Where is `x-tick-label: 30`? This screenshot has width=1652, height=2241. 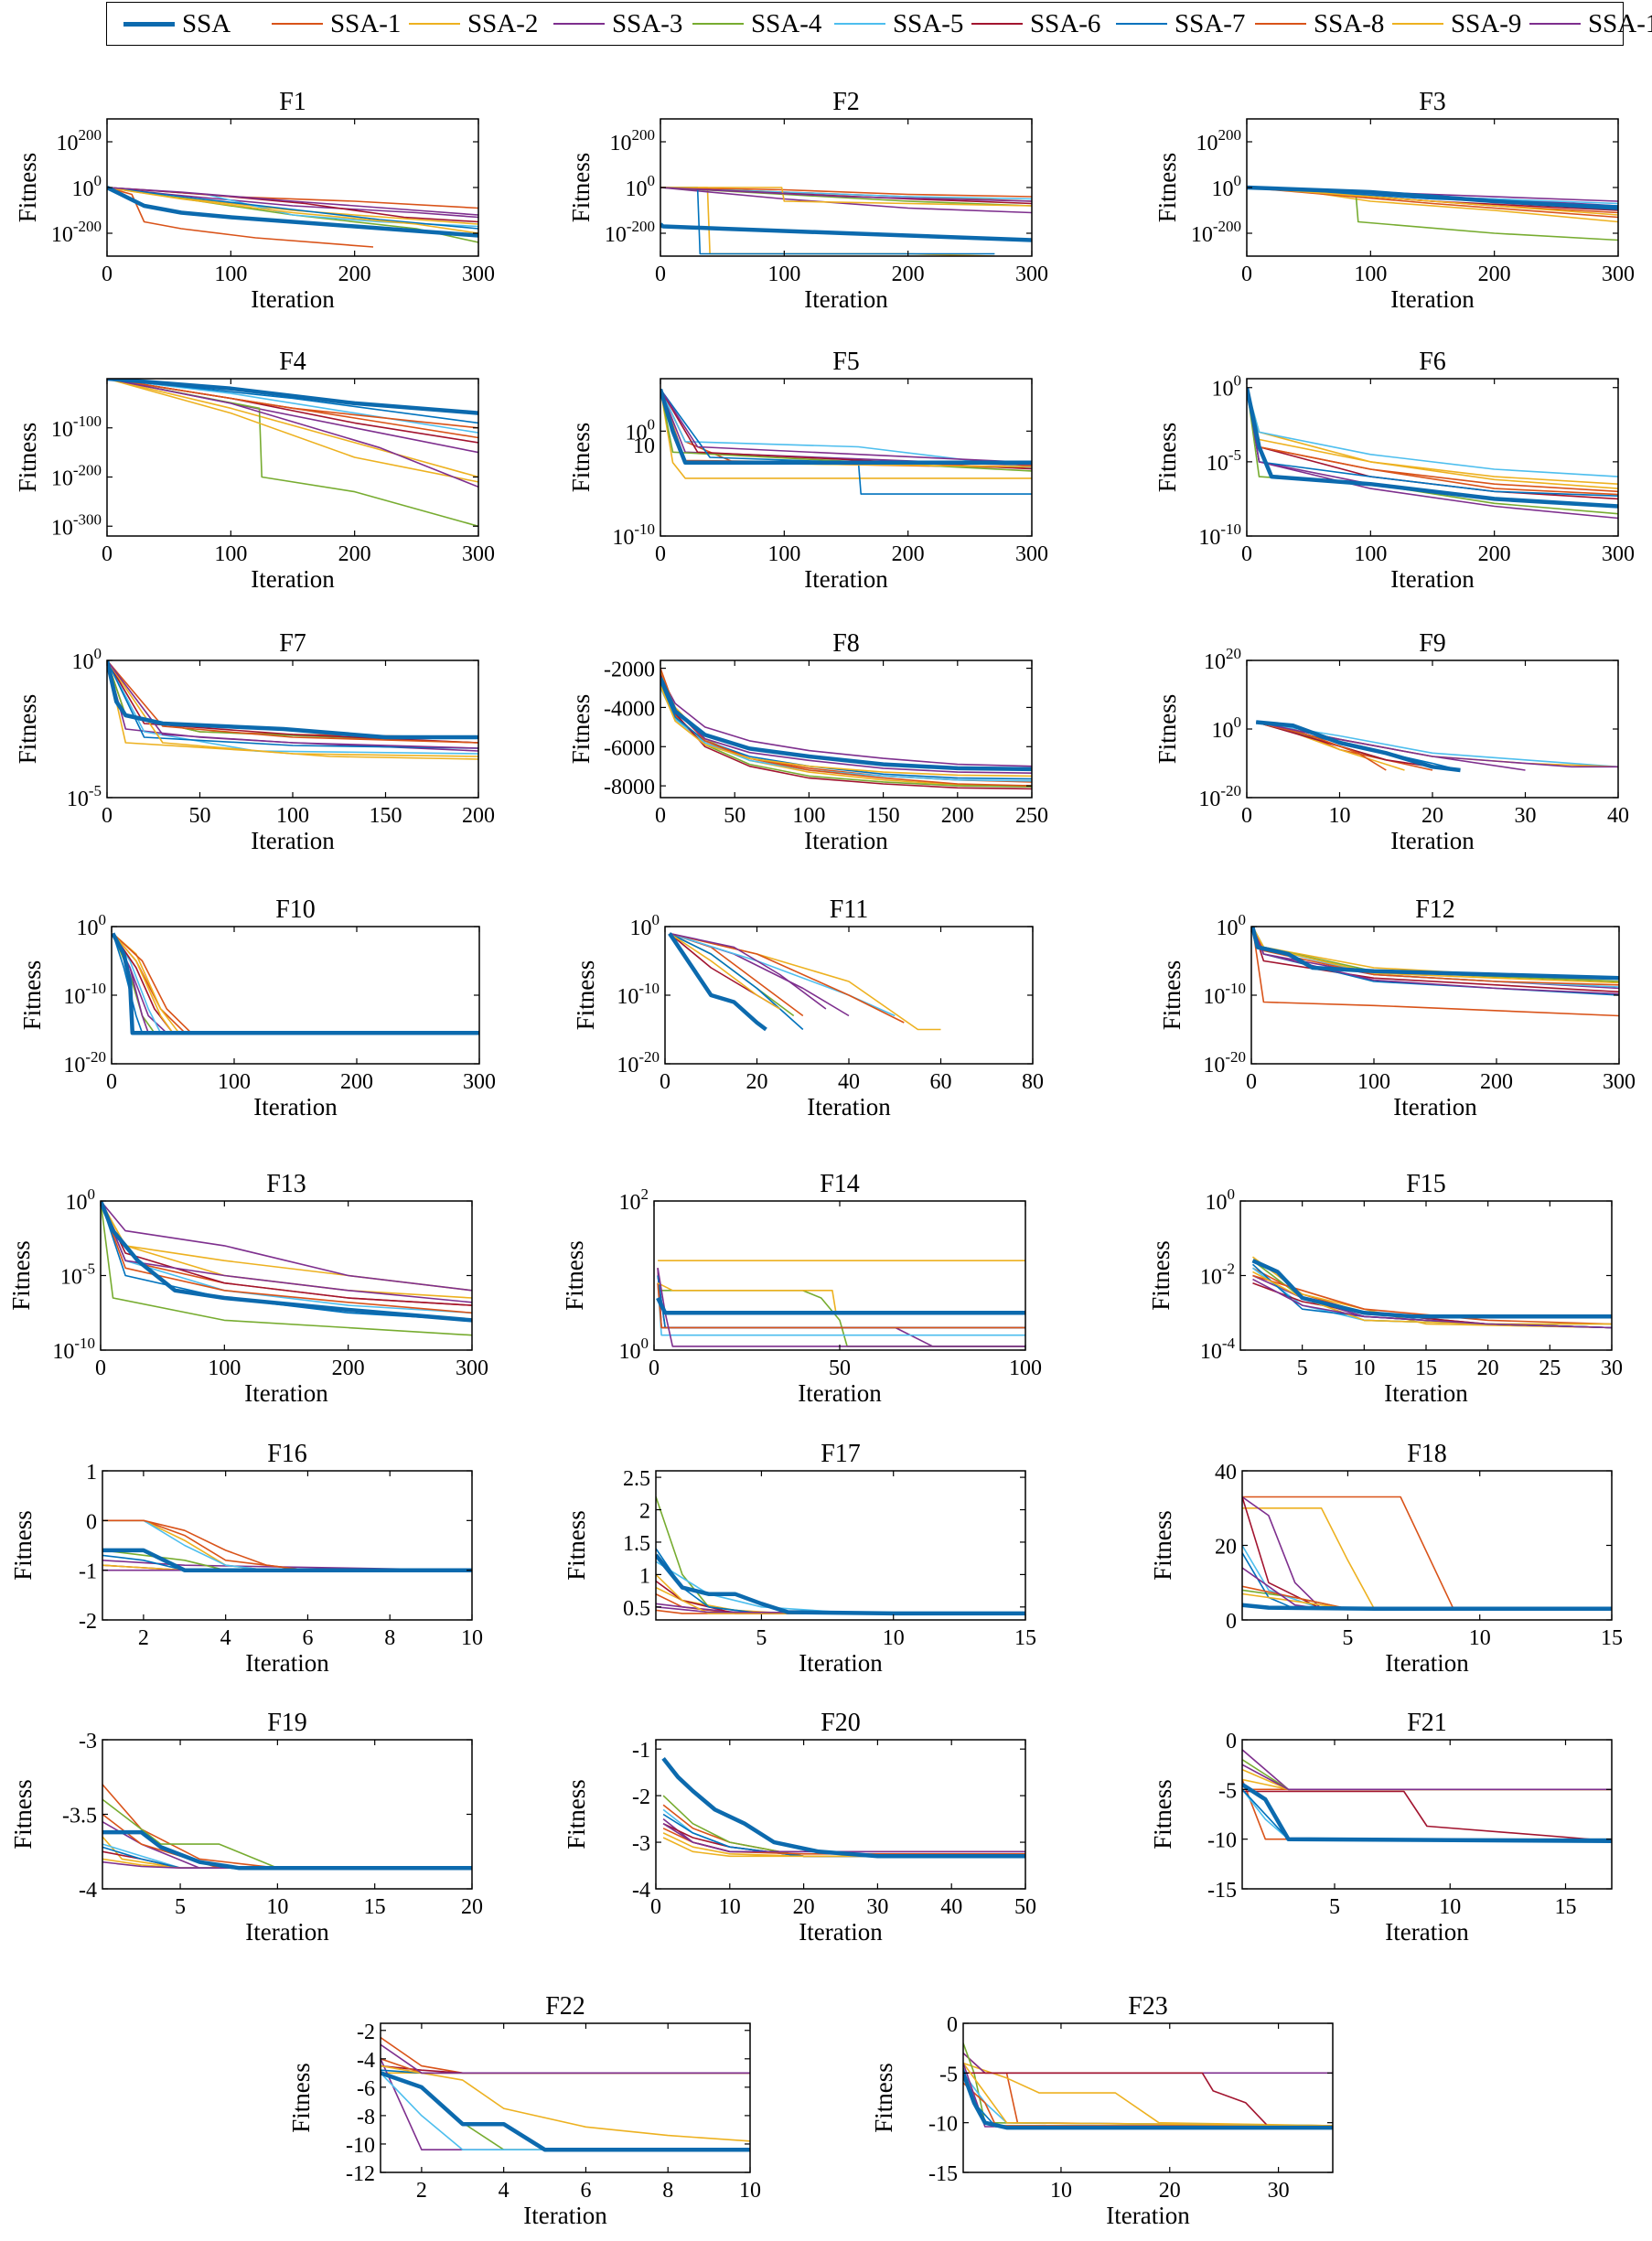 x-tick-label: 30 is located at coordinates (877, 1907).